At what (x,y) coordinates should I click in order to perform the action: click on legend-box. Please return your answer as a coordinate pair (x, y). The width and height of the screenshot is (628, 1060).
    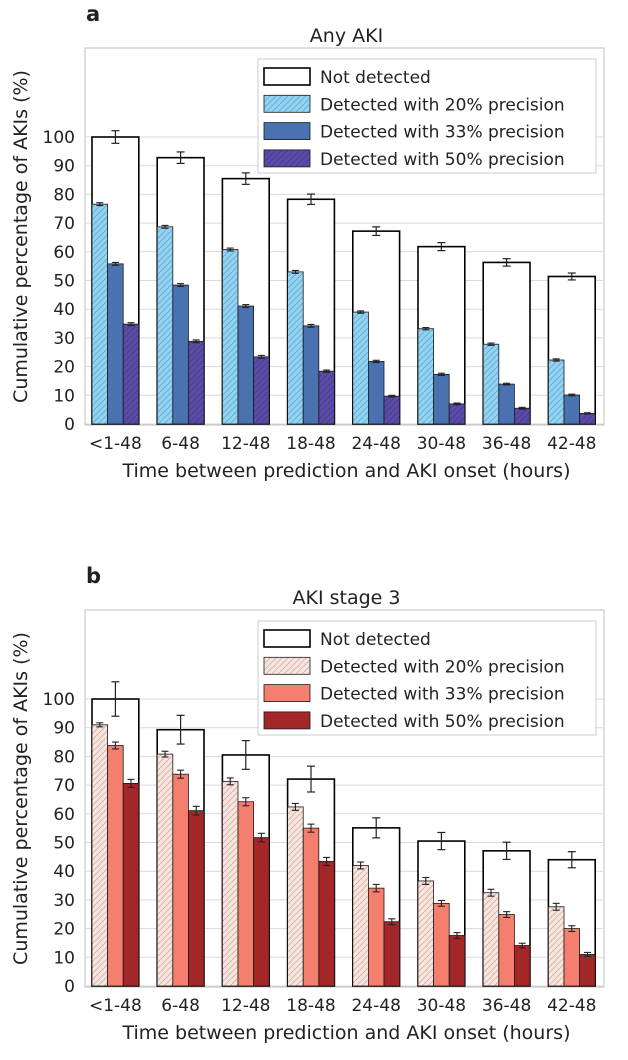
    Looking at the image, I should click on (427, 116).